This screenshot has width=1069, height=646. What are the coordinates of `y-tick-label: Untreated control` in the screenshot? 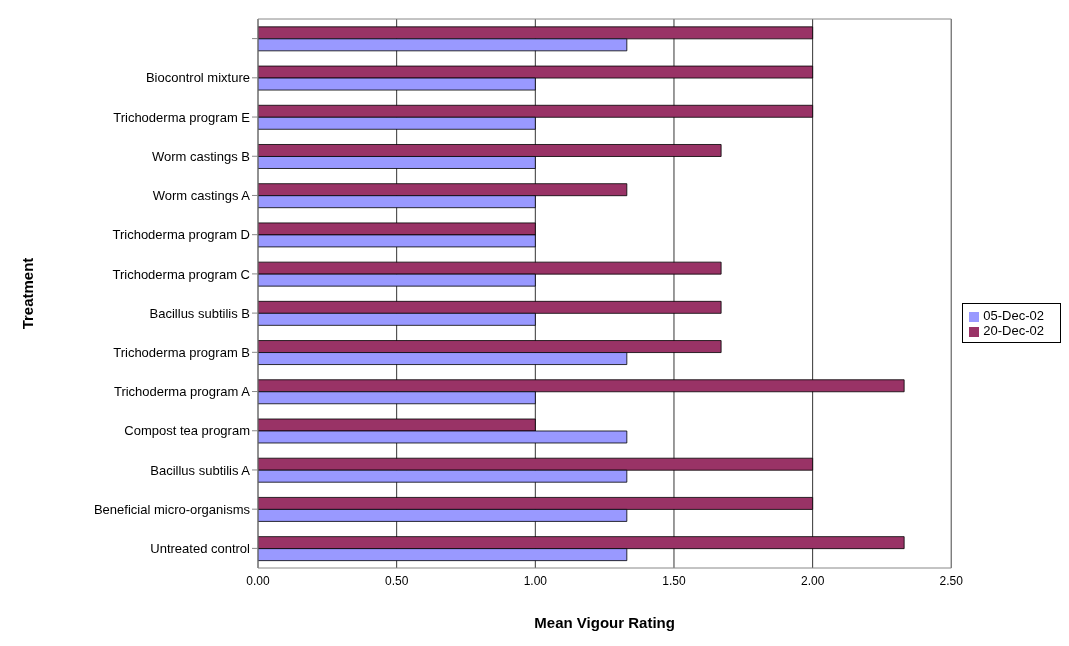 It's located at (200, 549).